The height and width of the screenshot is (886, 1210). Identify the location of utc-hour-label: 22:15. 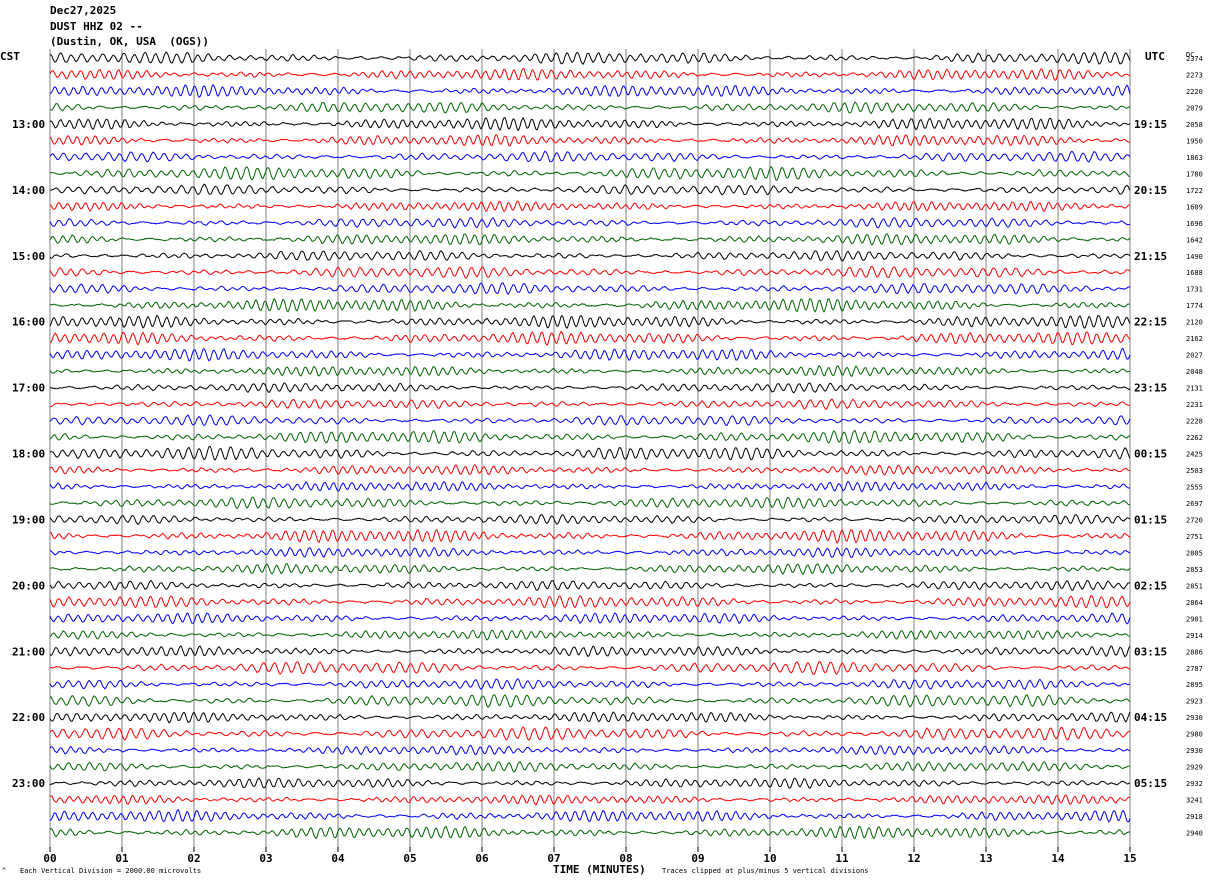
(1150, 322).